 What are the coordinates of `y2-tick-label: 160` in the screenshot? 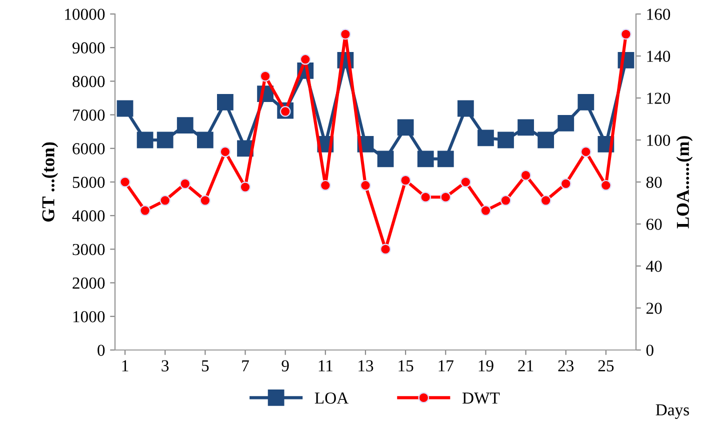 It's located at (658, 14).